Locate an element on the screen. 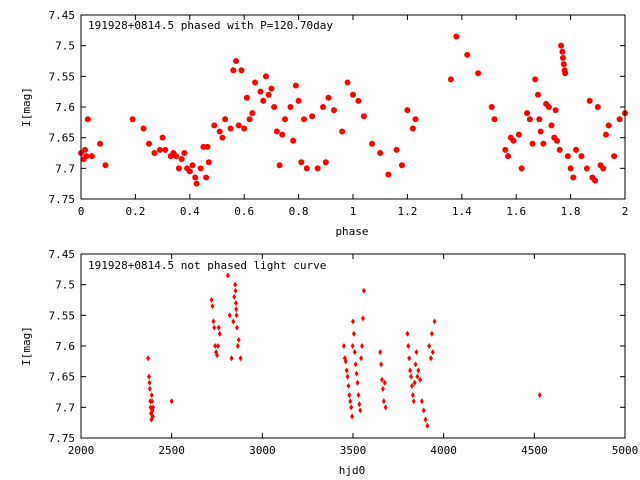 The width and height of the screenshot is (640, 480). unphased-x-tick-label: 4000 is located at coordinates (443, 450).